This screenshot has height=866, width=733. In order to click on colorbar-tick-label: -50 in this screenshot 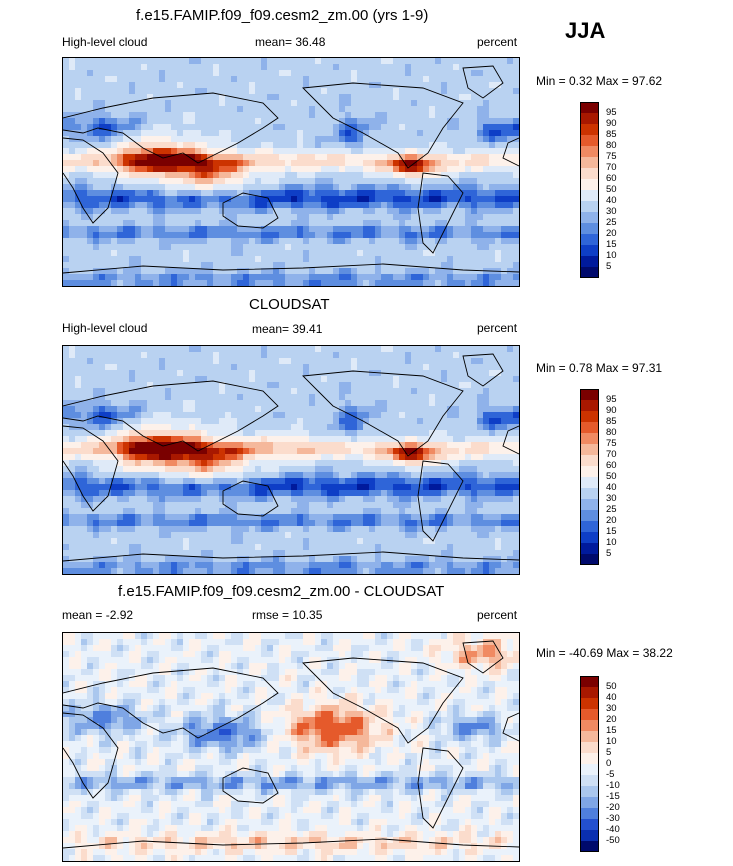, I will do `click(613, 840)`.